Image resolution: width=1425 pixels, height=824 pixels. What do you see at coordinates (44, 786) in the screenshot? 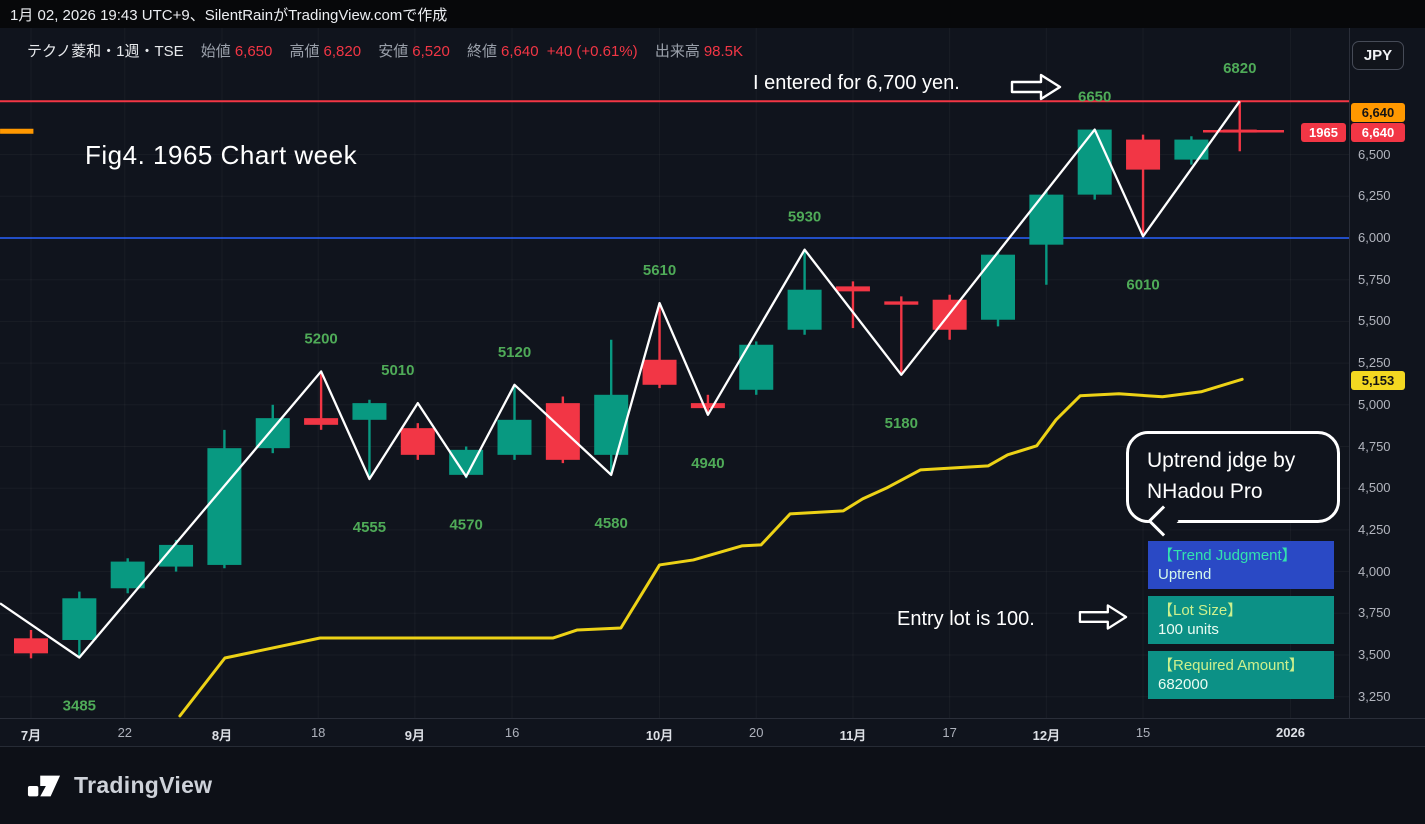
I see `tradingview-logo-icon` at bounding box center [44, 786].